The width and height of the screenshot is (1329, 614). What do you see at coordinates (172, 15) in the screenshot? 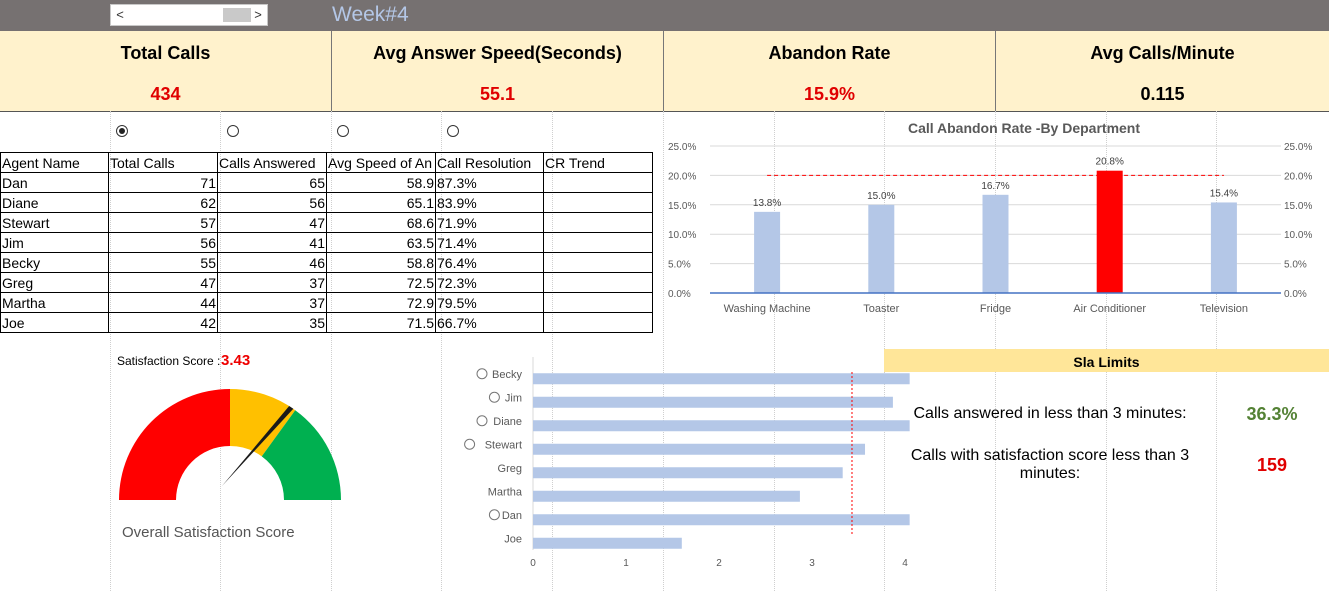
I see `scrollbar-track` at bounding box center [172, 15].